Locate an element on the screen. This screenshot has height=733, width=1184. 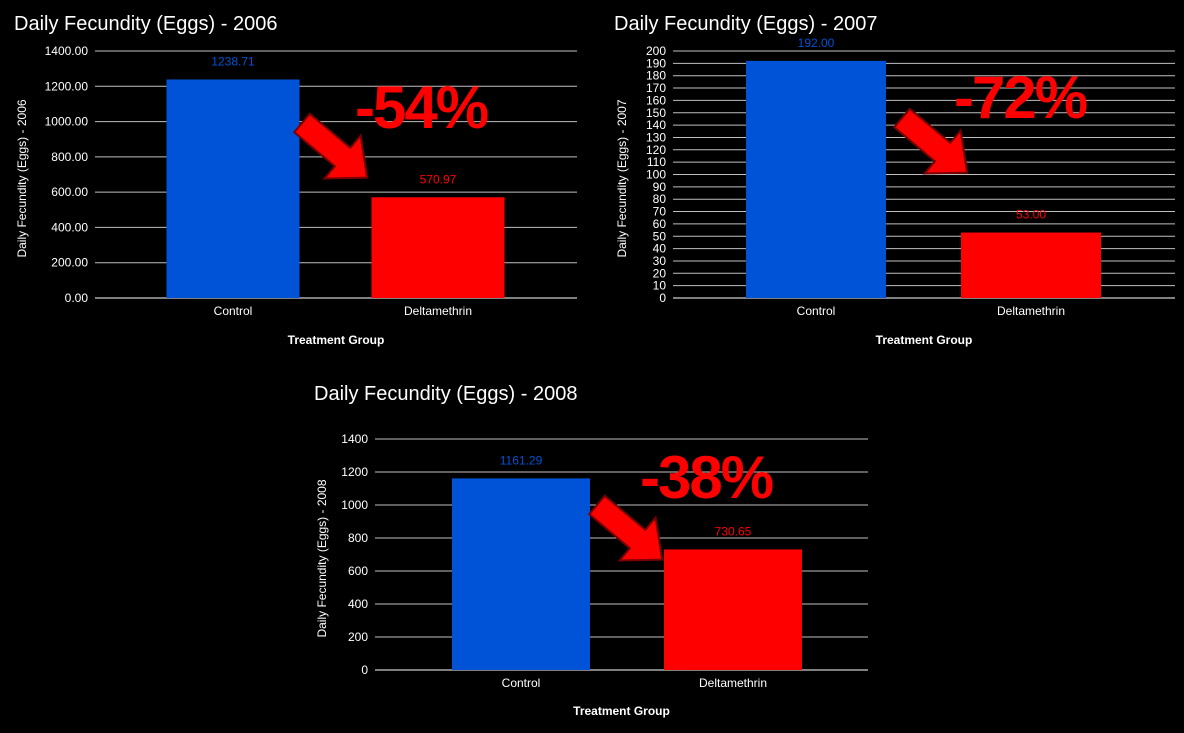
data-label: 1238.71 is located at coordinates (233, 61).